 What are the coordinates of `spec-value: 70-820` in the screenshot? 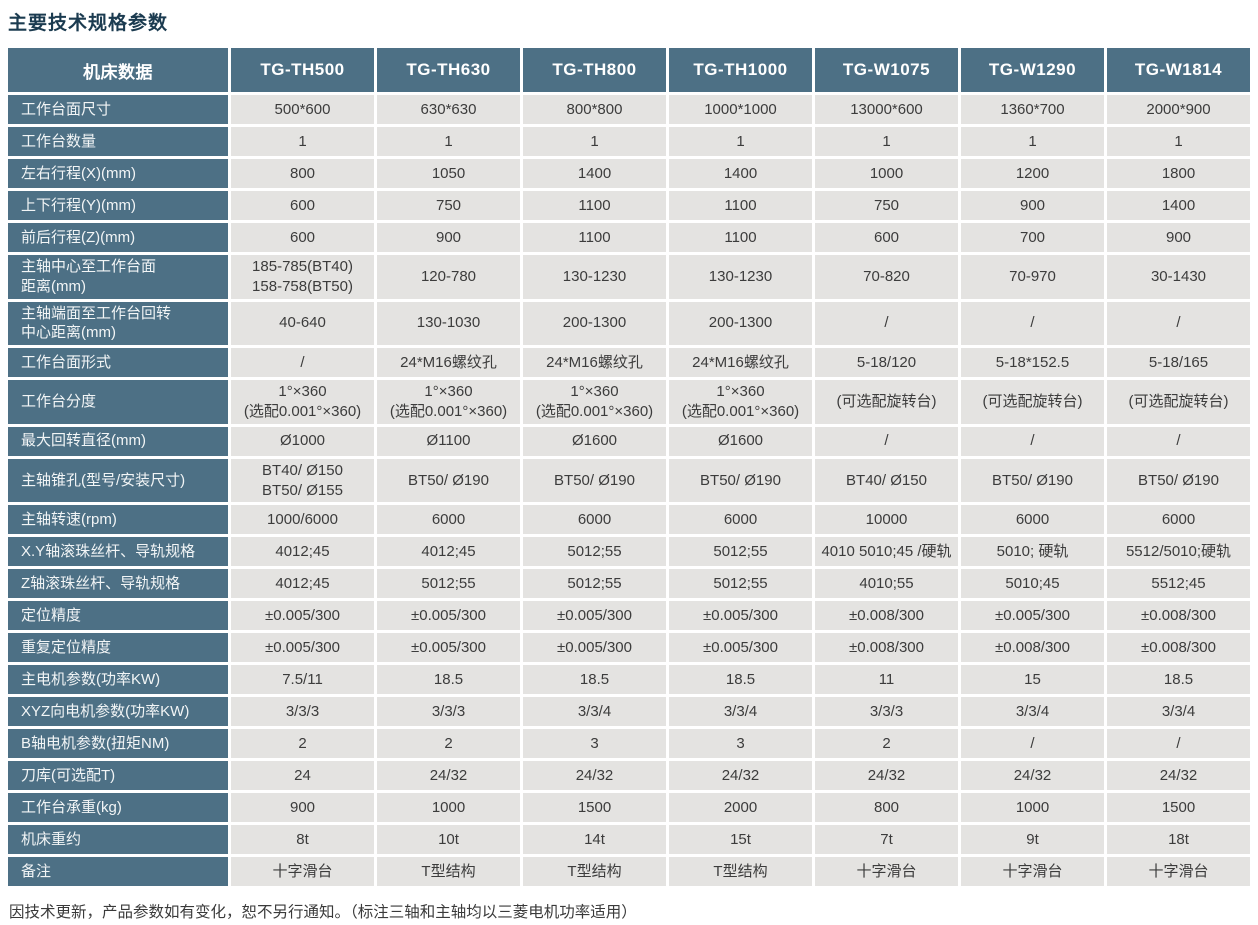 It's located at (886, 277).